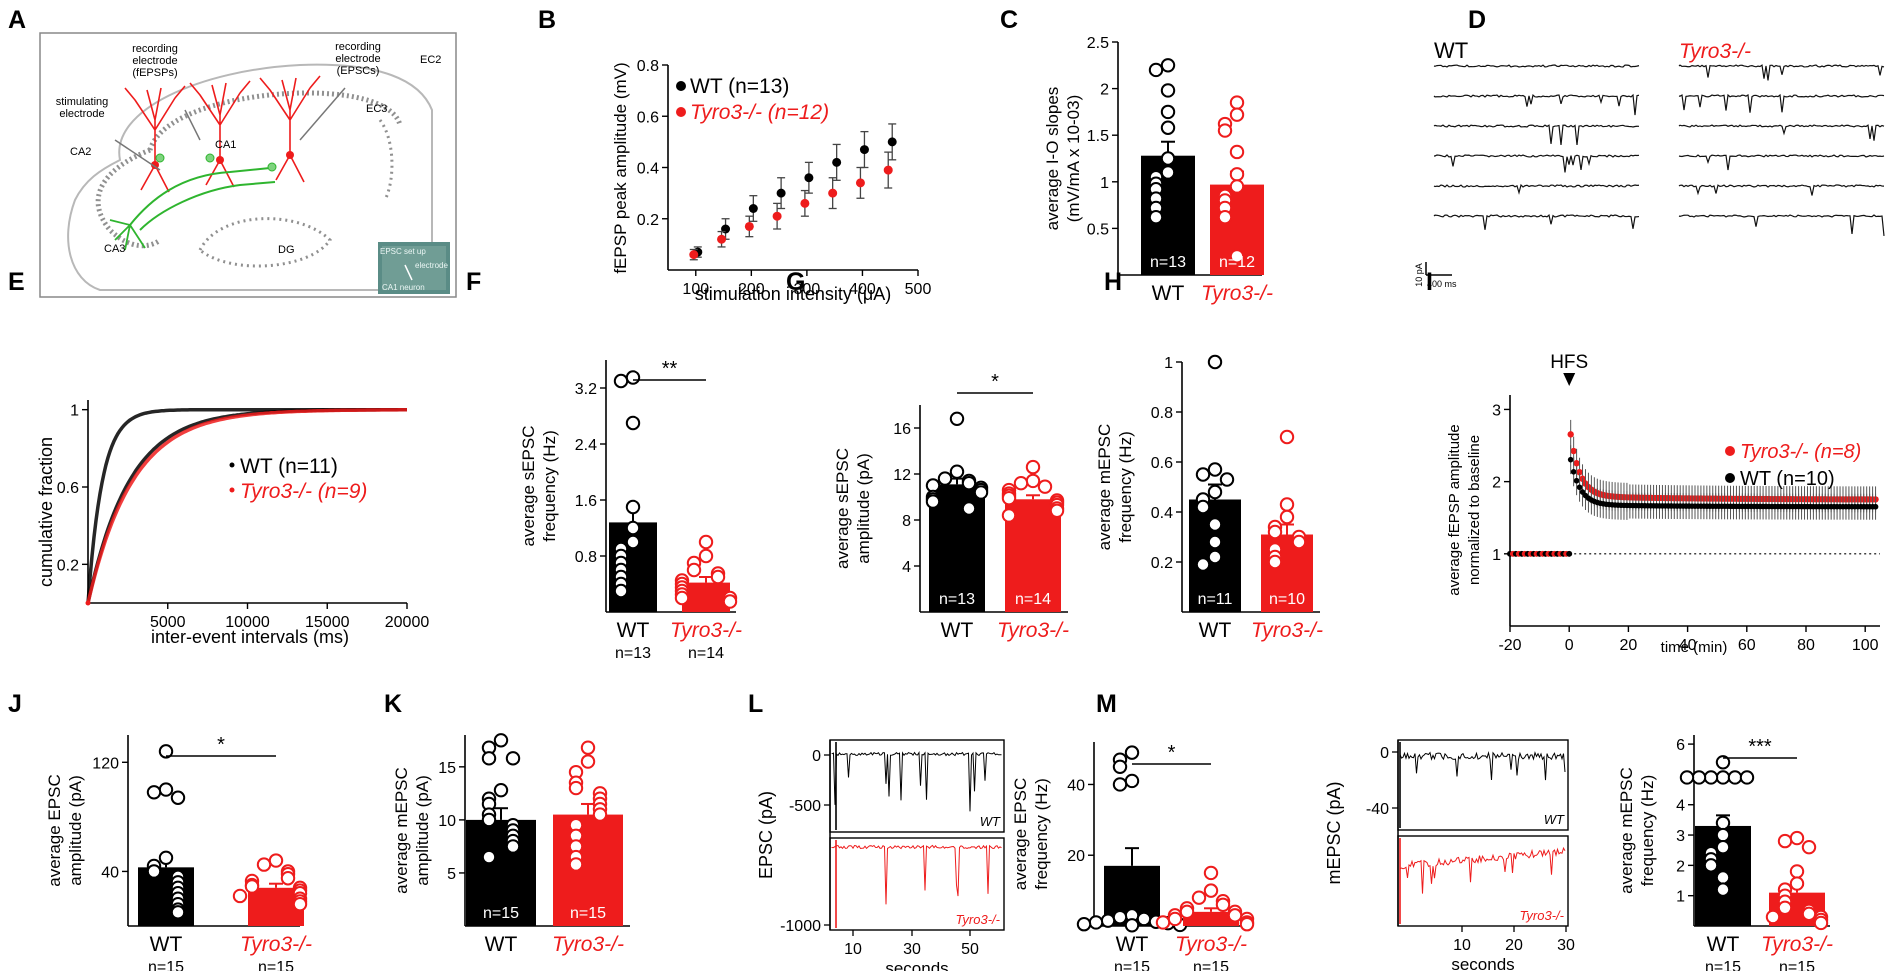 This screenshot has height=971, width=1902. What do you see at coordinates (1132, 752) in the screenshot?
I see `data-point-wt-L` at bounding box center [1132, 752].